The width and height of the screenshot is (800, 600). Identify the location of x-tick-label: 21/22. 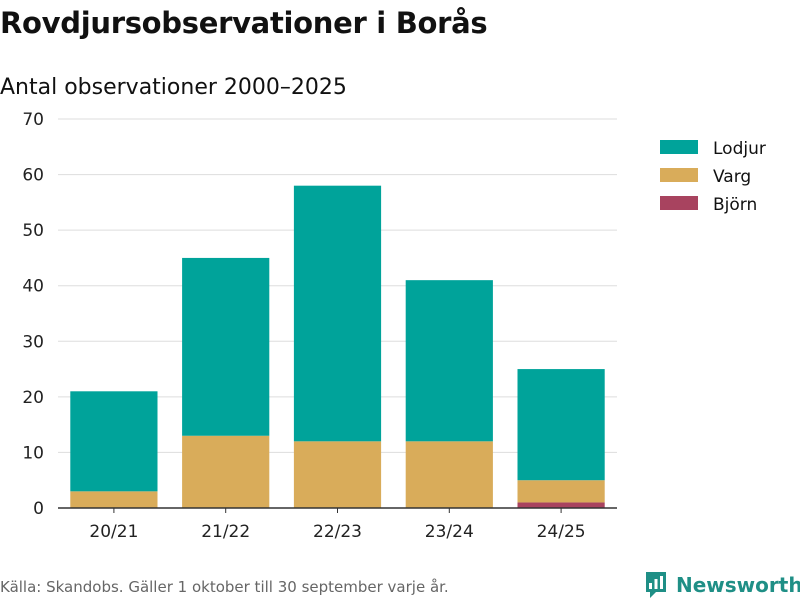
(225, 532).